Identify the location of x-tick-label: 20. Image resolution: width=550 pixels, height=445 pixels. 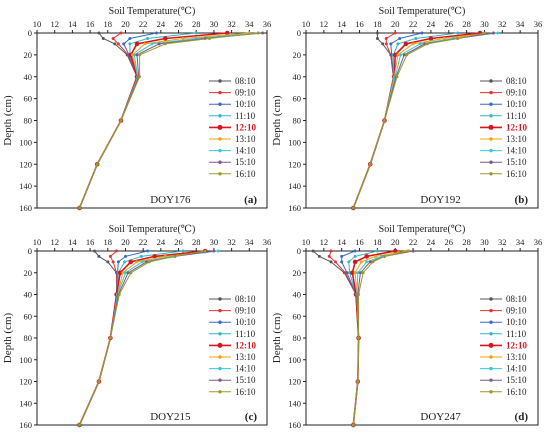
(395, 24).